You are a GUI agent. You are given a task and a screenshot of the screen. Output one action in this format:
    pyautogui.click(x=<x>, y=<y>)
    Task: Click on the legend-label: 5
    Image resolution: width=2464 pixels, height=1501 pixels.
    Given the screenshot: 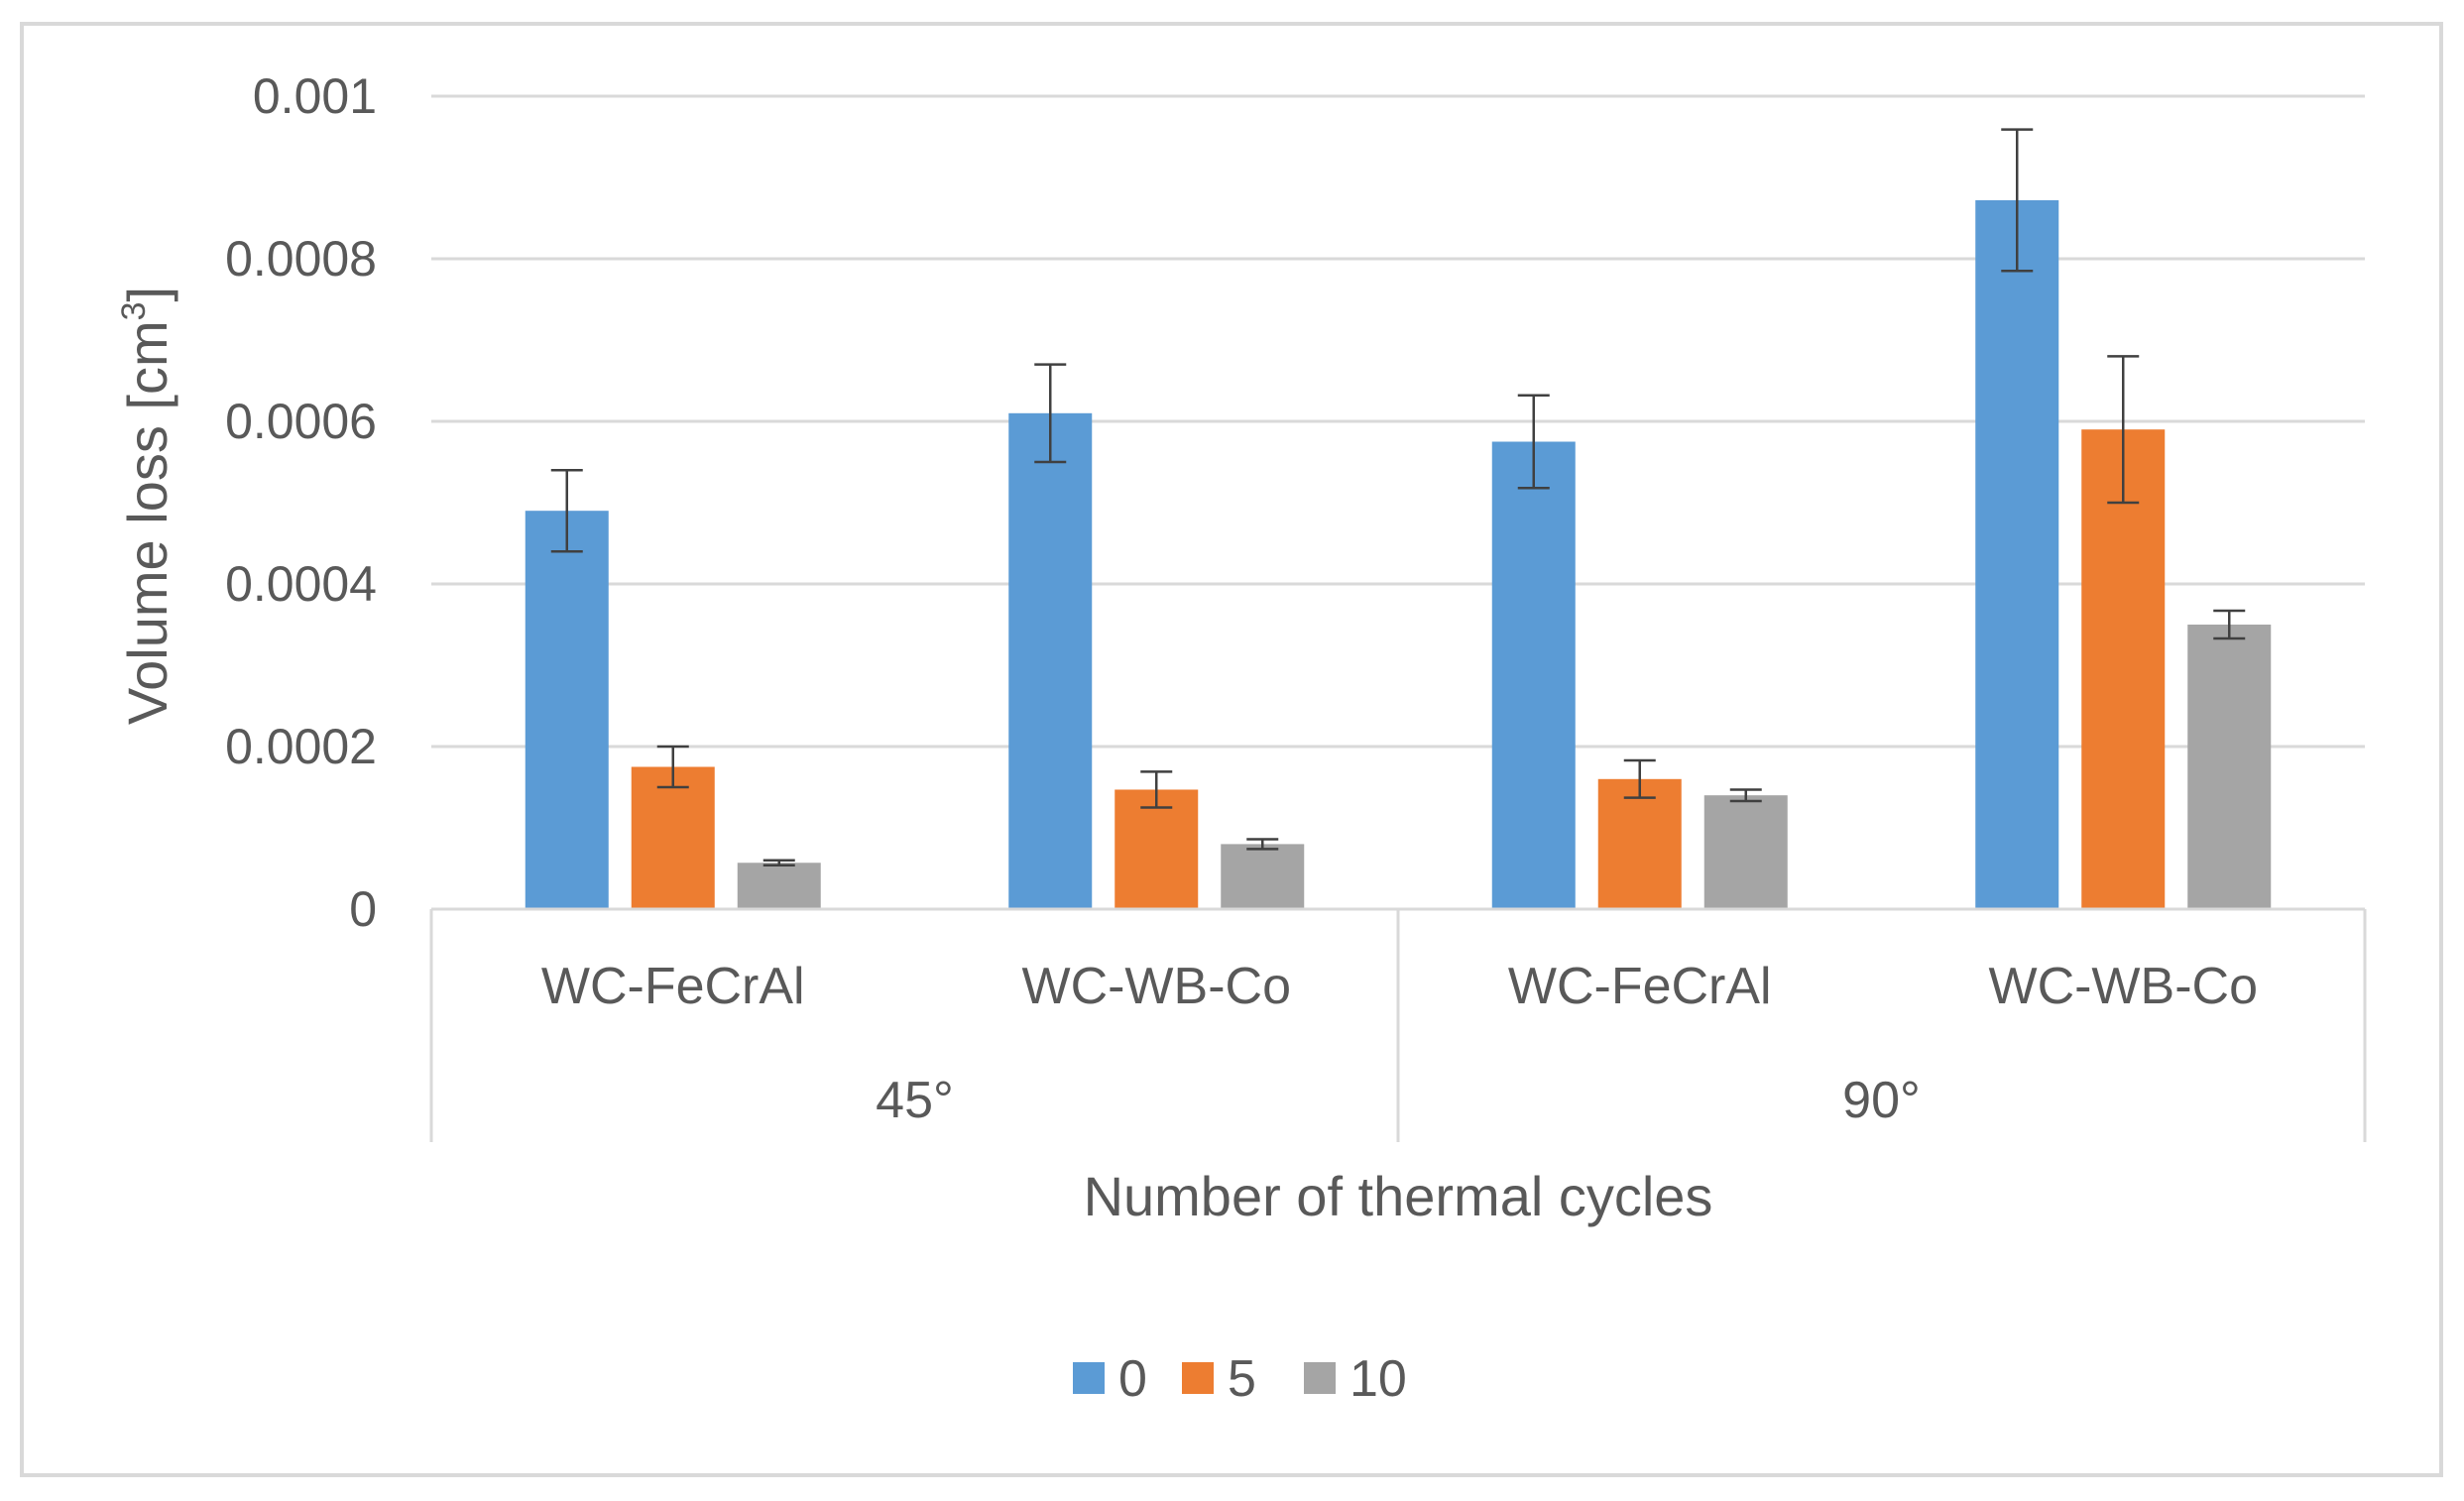 What is the action you would take?
    pyautogui.click(x=1242, y=1379)
    